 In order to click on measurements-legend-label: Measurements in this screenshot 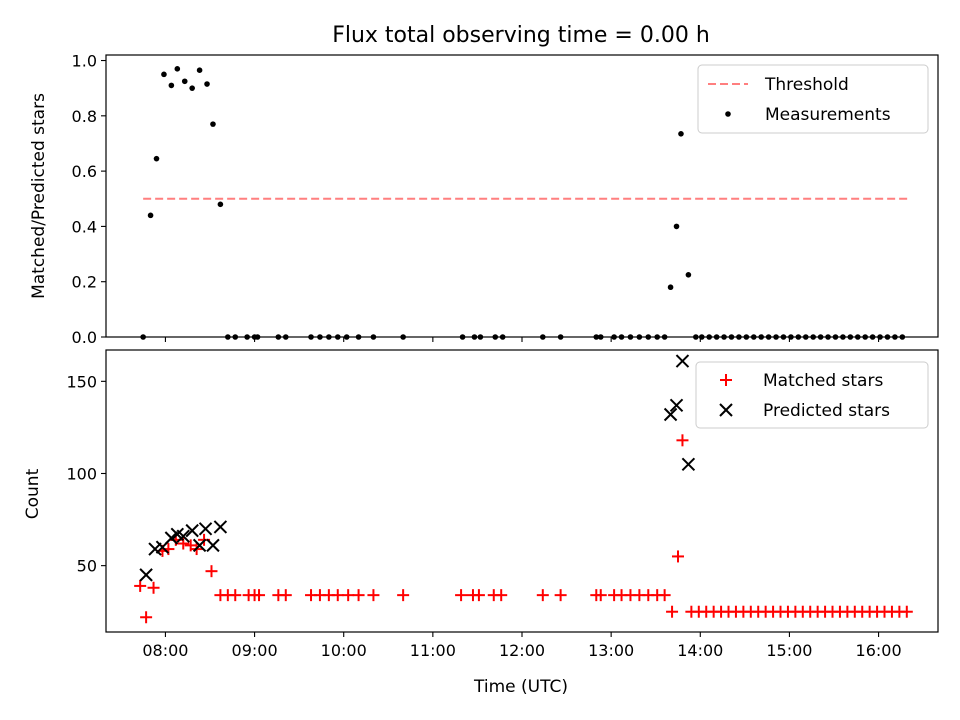, I will do `click(828, 115)`.